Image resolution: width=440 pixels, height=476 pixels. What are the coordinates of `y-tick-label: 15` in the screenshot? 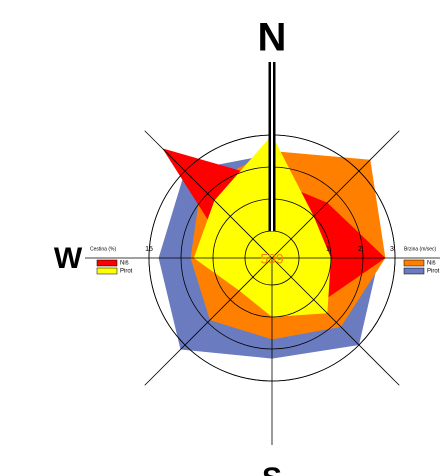 It's located at (149, 249).